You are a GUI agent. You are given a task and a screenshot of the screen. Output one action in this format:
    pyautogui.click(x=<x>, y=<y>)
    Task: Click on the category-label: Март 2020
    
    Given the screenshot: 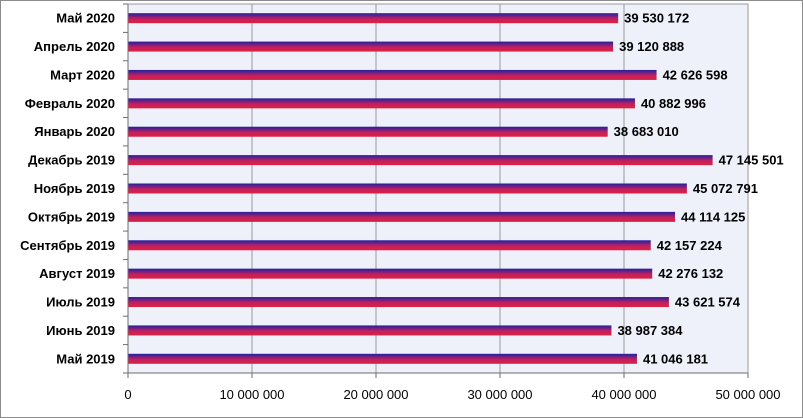 What is the action you would take?
    pyautogui.click(x=82, y=74)
    